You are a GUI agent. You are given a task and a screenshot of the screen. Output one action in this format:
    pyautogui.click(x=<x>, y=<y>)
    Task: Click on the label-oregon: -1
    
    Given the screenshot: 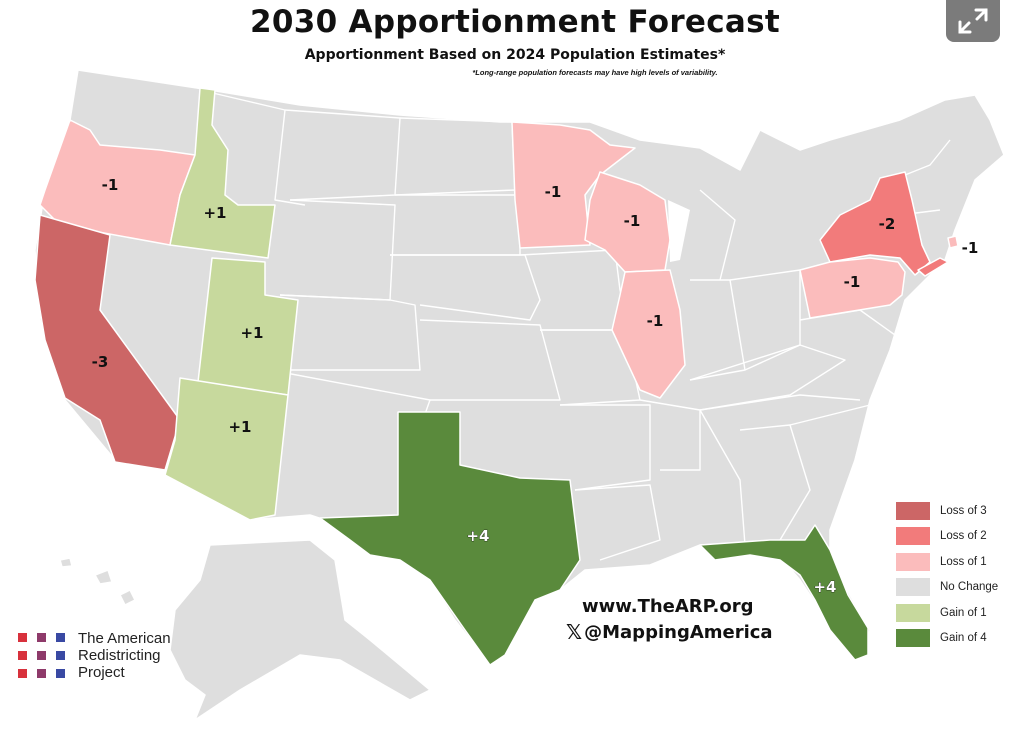 What is the action you would take?
    pyautogui.click(x=110, y=185)
    